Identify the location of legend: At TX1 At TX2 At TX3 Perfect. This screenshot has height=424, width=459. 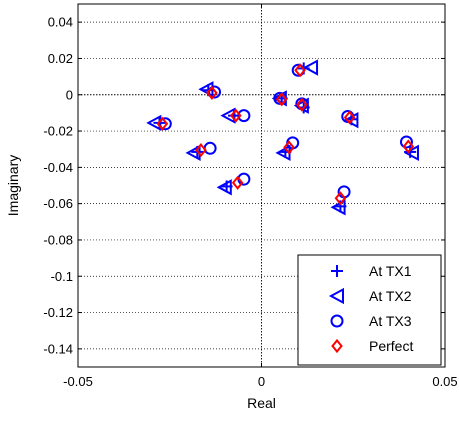
(369, 310).